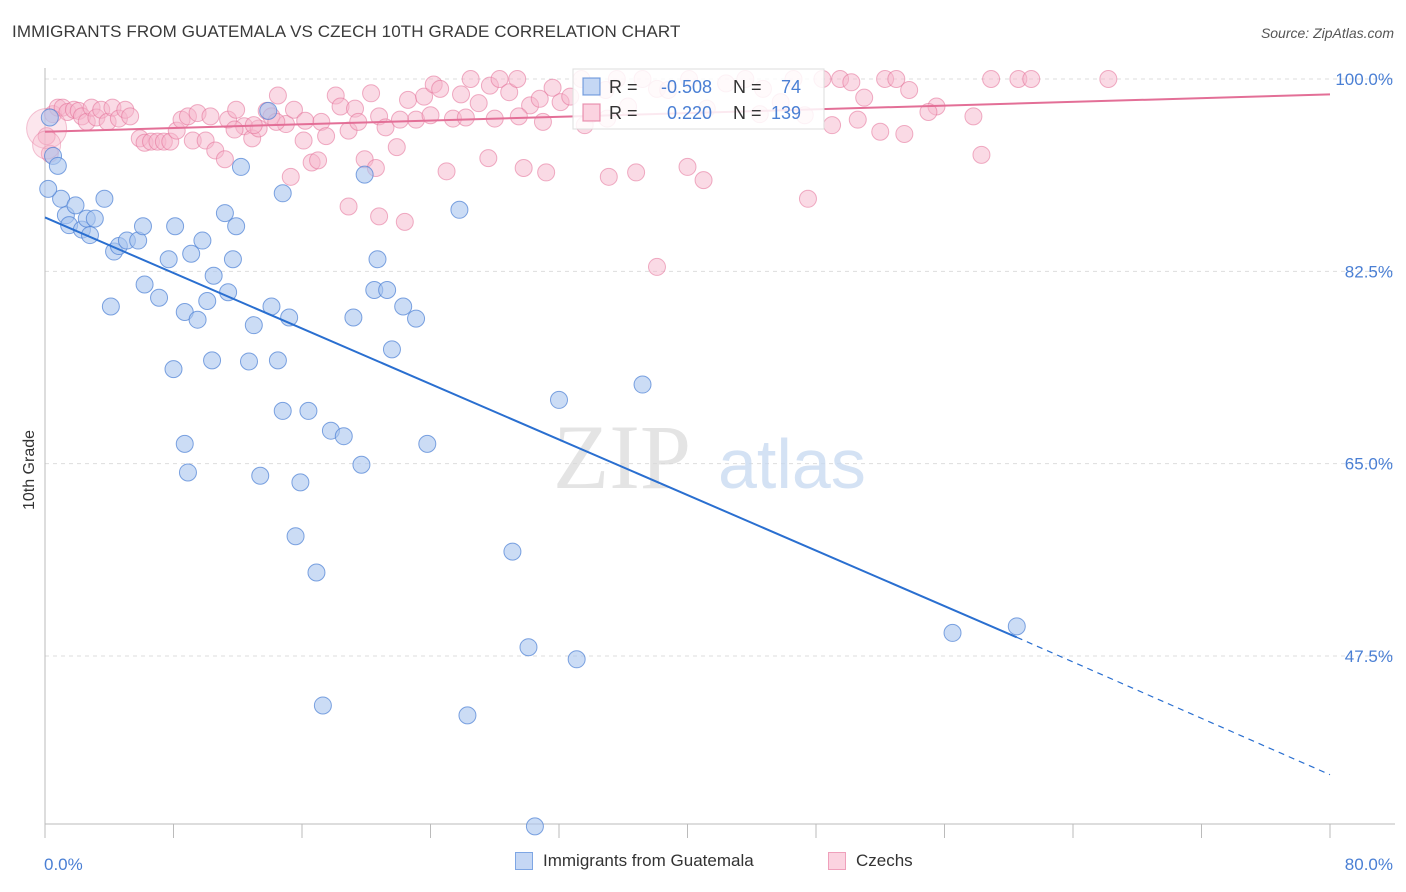 The width and height of the screenshot is (1406, 892). I want to click on legend-item-guatemala: Immigrants from Guatemala, so click(634, 861).